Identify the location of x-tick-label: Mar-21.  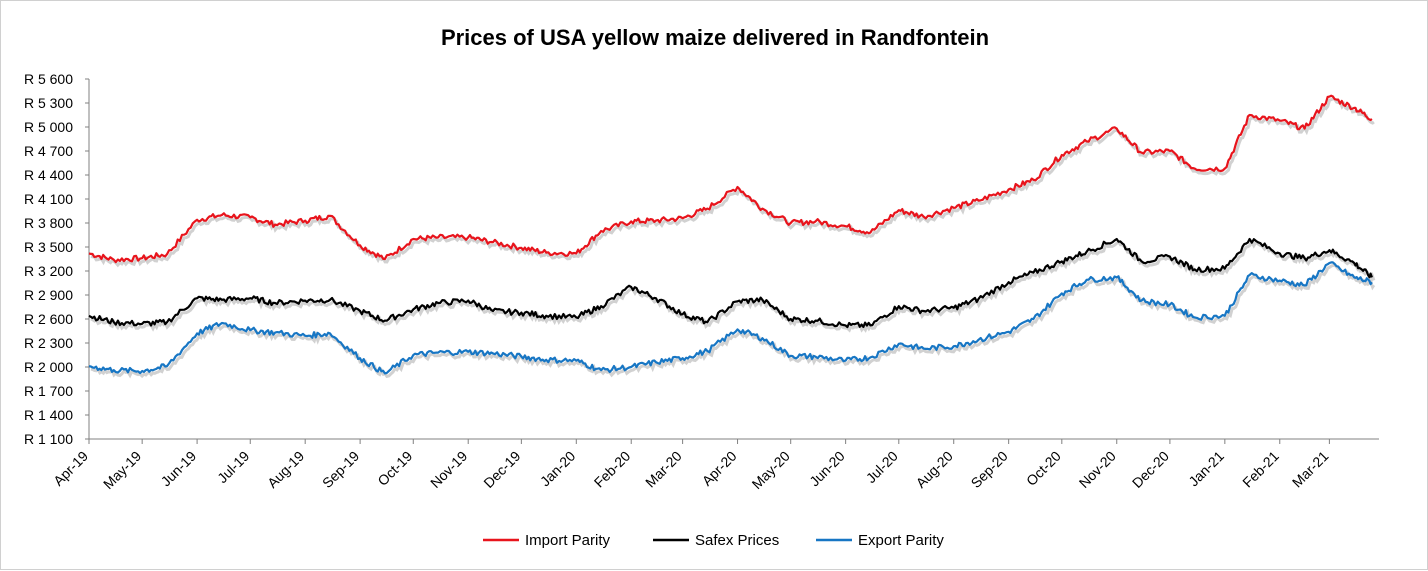
(1310, 469).